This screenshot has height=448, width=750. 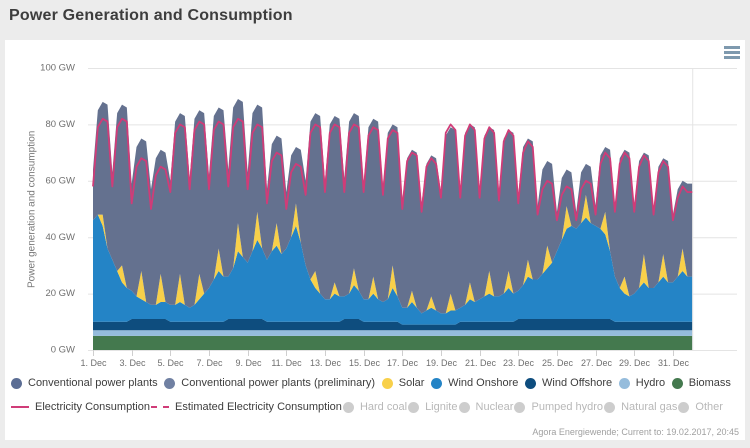 I want to click on legend-item-estimated-electricity-consumption: Estimated Electricity Consumption, so click(x=246, y=407).